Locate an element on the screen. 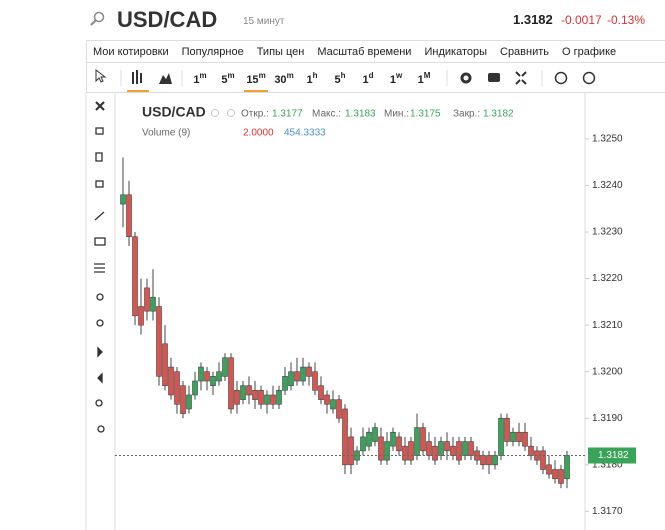  menu-item: Индикаторы is located at coordinates (455, 51).